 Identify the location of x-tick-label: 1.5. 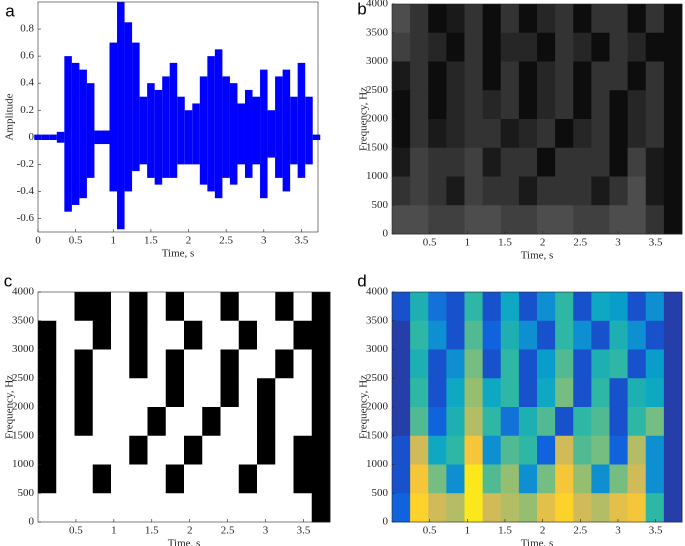
(505, 531).